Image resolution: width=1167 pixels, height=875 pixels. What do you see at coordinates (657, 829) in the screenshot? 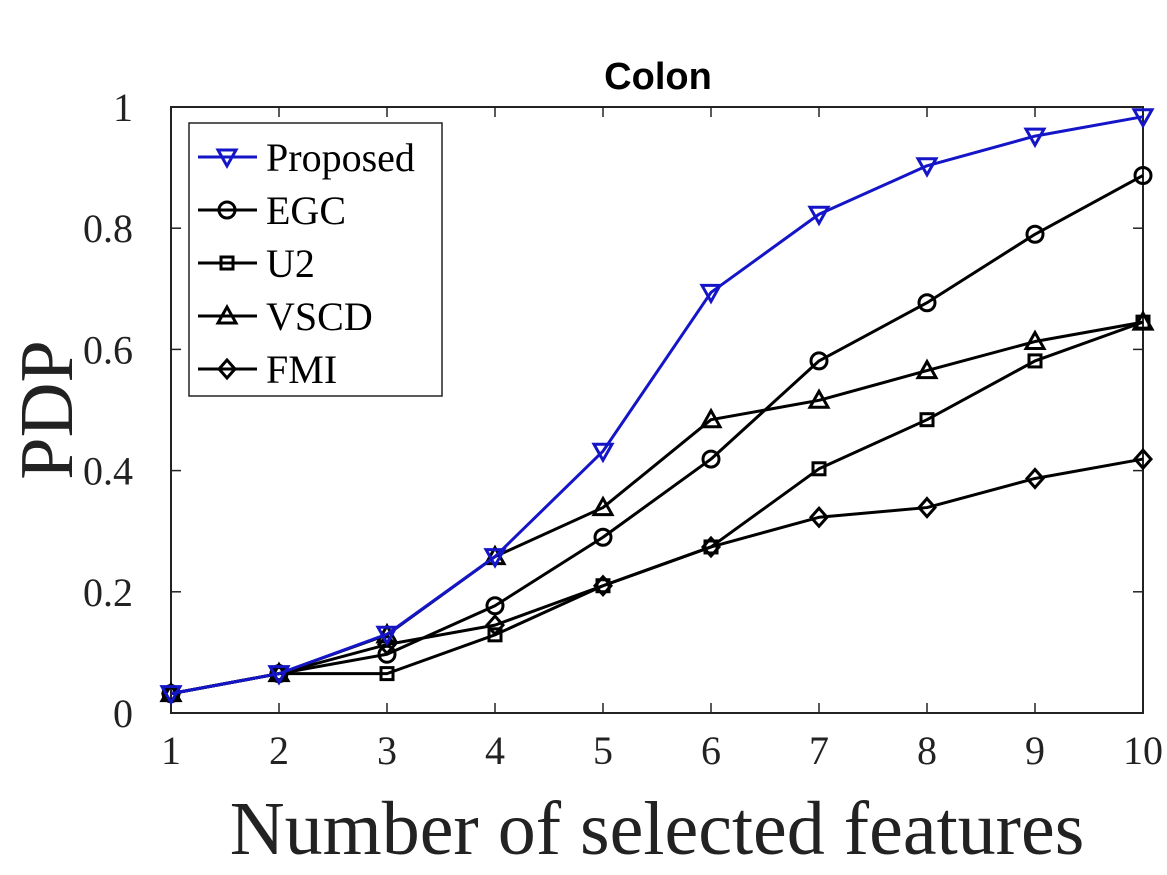
I see `x-axis-label: Number of selected features` at bounding box center [657, 829].